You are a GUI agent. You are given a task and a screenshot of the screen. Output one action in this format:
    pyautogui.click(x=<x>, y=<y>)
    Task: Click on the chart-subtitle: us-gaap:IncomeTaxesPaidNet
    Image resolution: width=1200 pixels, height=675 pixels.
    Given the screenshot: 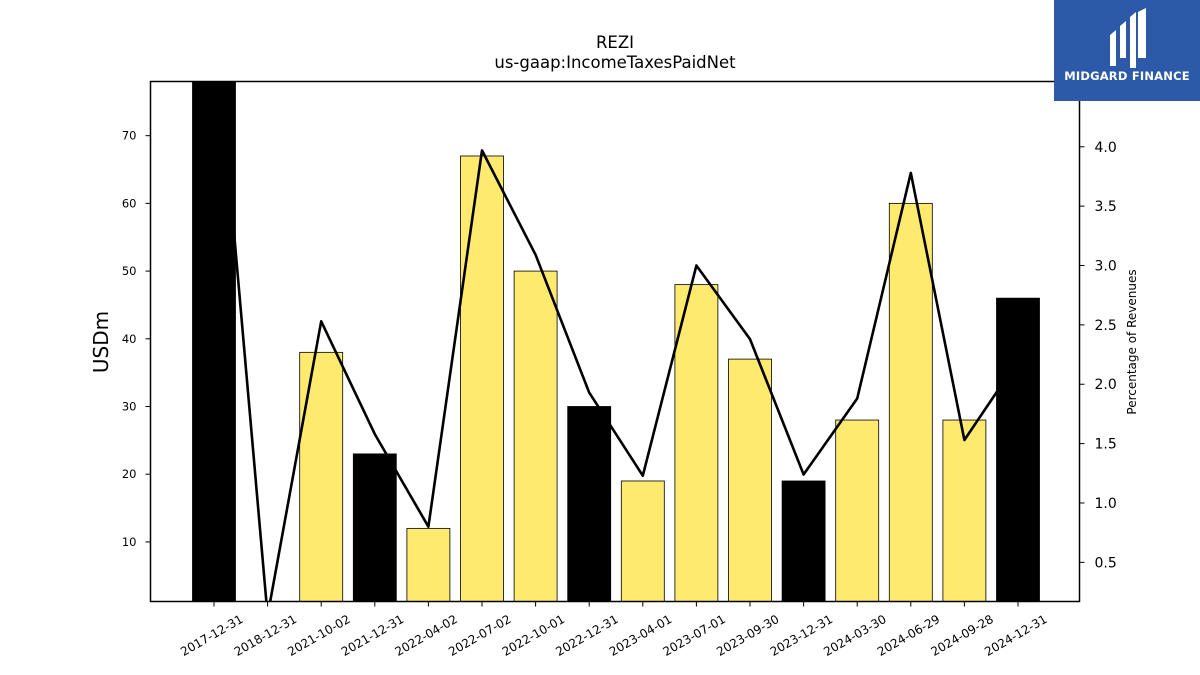 What is the action you would take?
    pyautogui.click(x=615, y=62)
    